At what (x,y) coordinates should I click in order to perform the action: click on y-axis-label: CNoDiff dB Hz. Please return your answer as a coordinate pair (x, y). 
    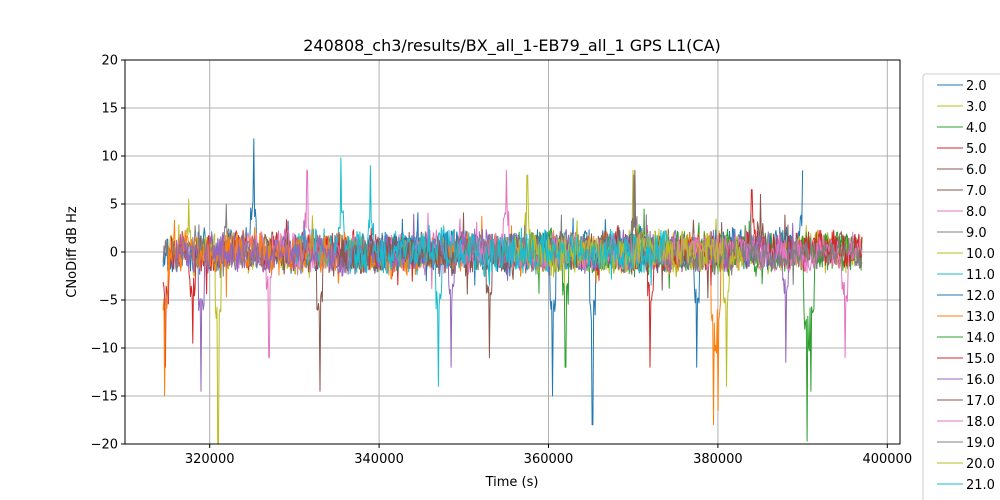
    Looking at the image, I should click on (72, 252).